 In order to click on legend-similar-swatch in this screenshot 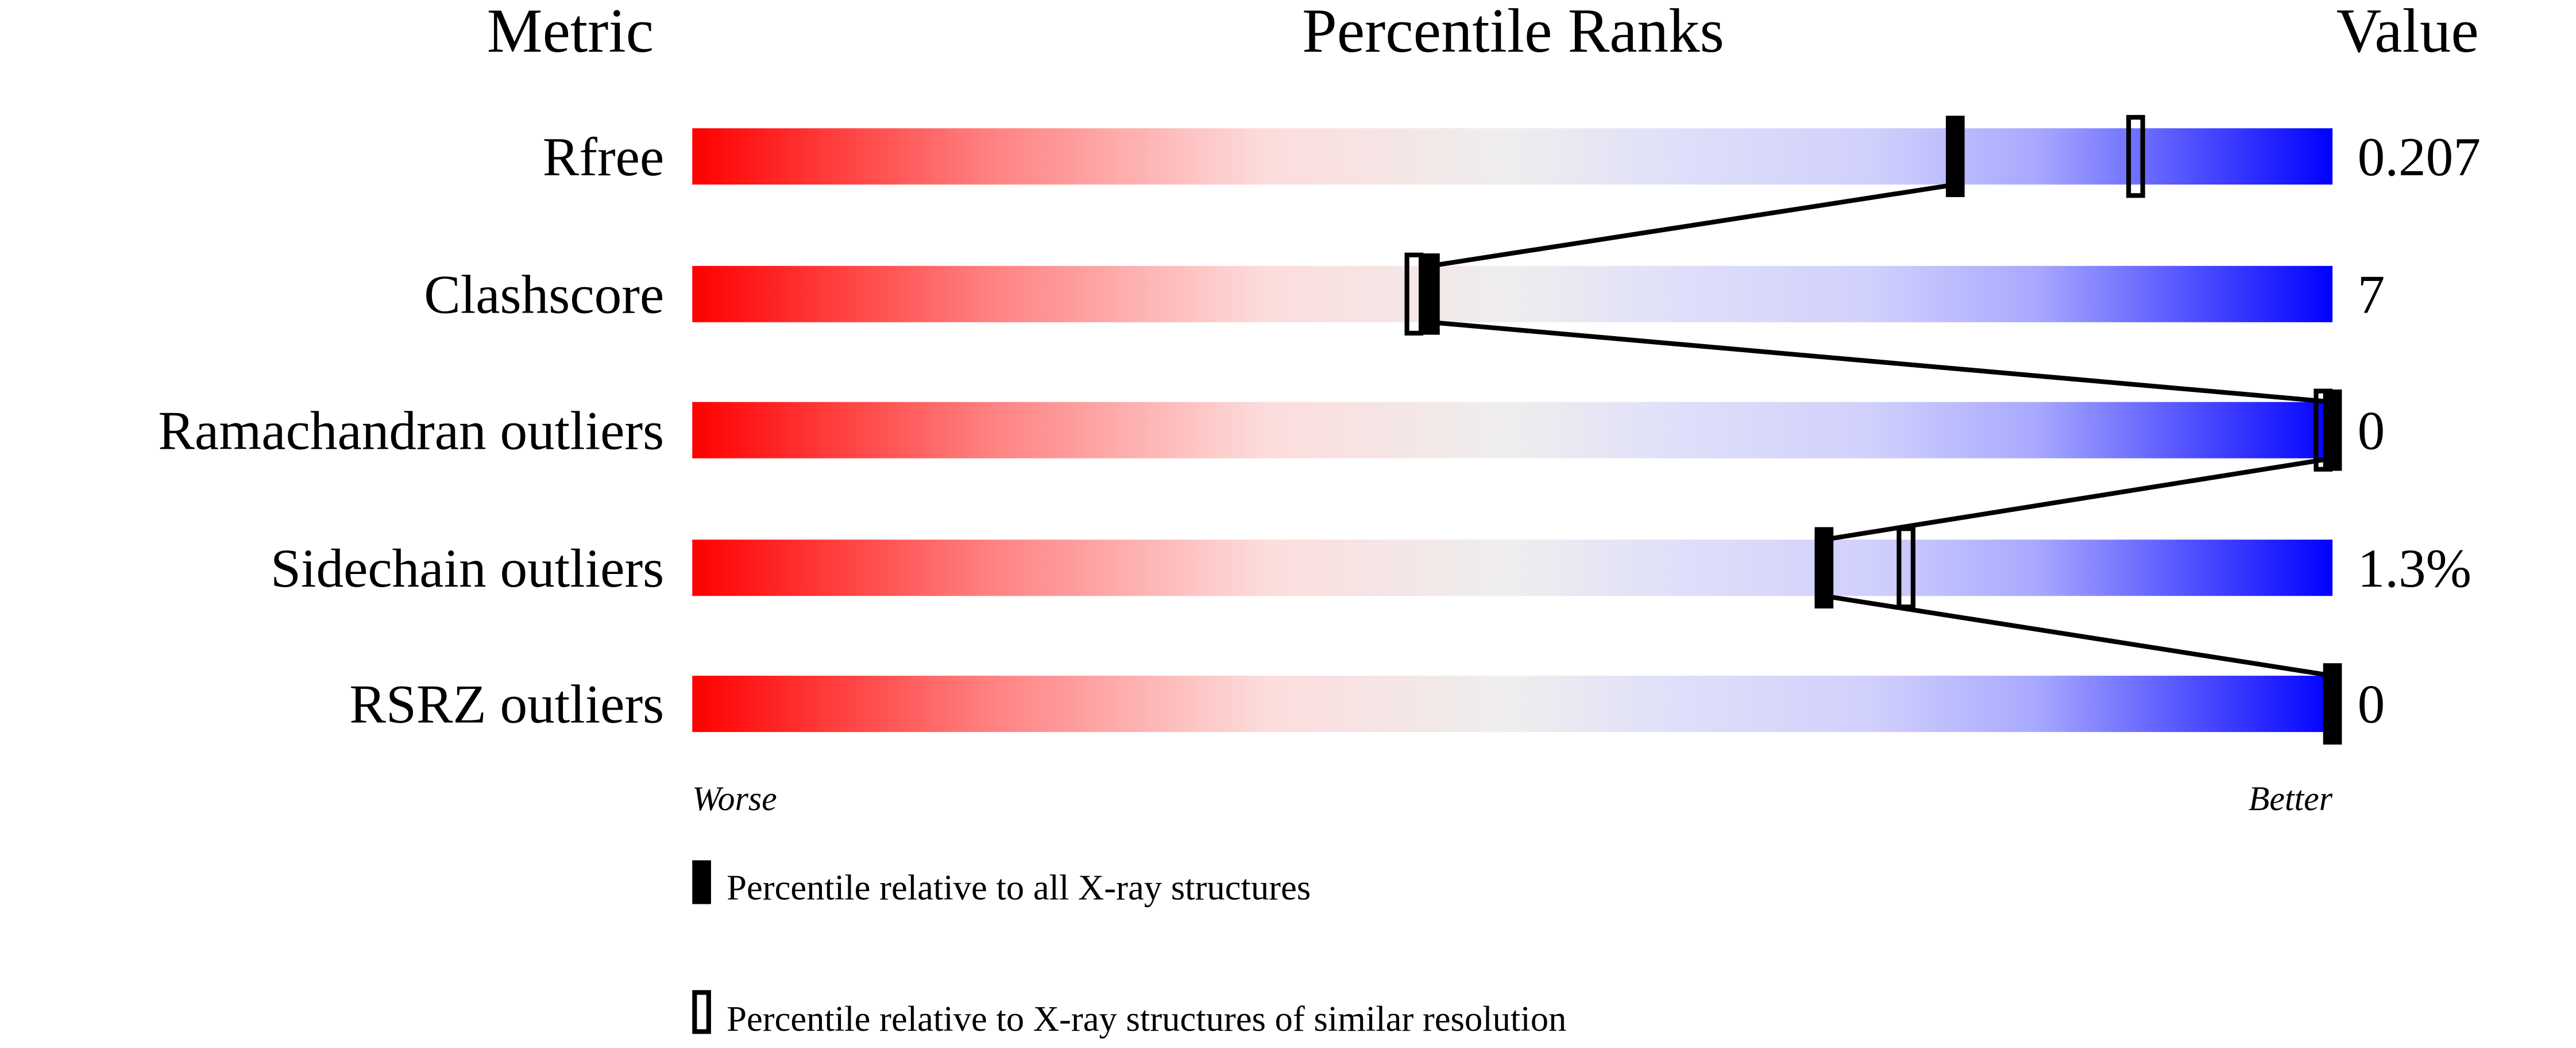, I will do `click(701, 1012)`.